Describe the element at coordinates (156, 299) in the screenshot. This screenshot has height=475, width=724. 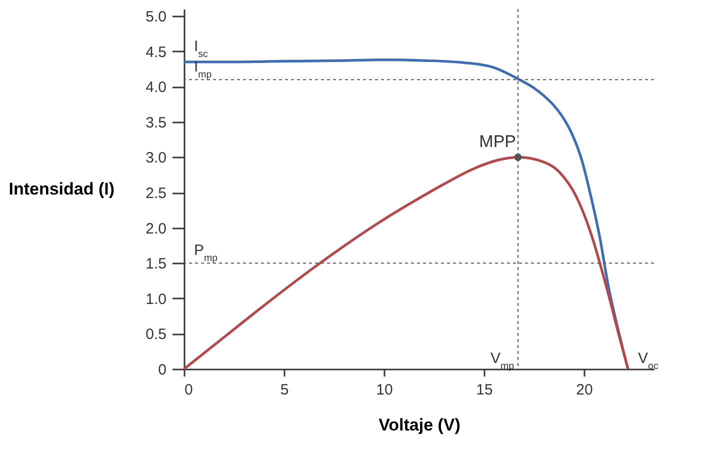
I see `y-tick-label: 1.0` at that location.